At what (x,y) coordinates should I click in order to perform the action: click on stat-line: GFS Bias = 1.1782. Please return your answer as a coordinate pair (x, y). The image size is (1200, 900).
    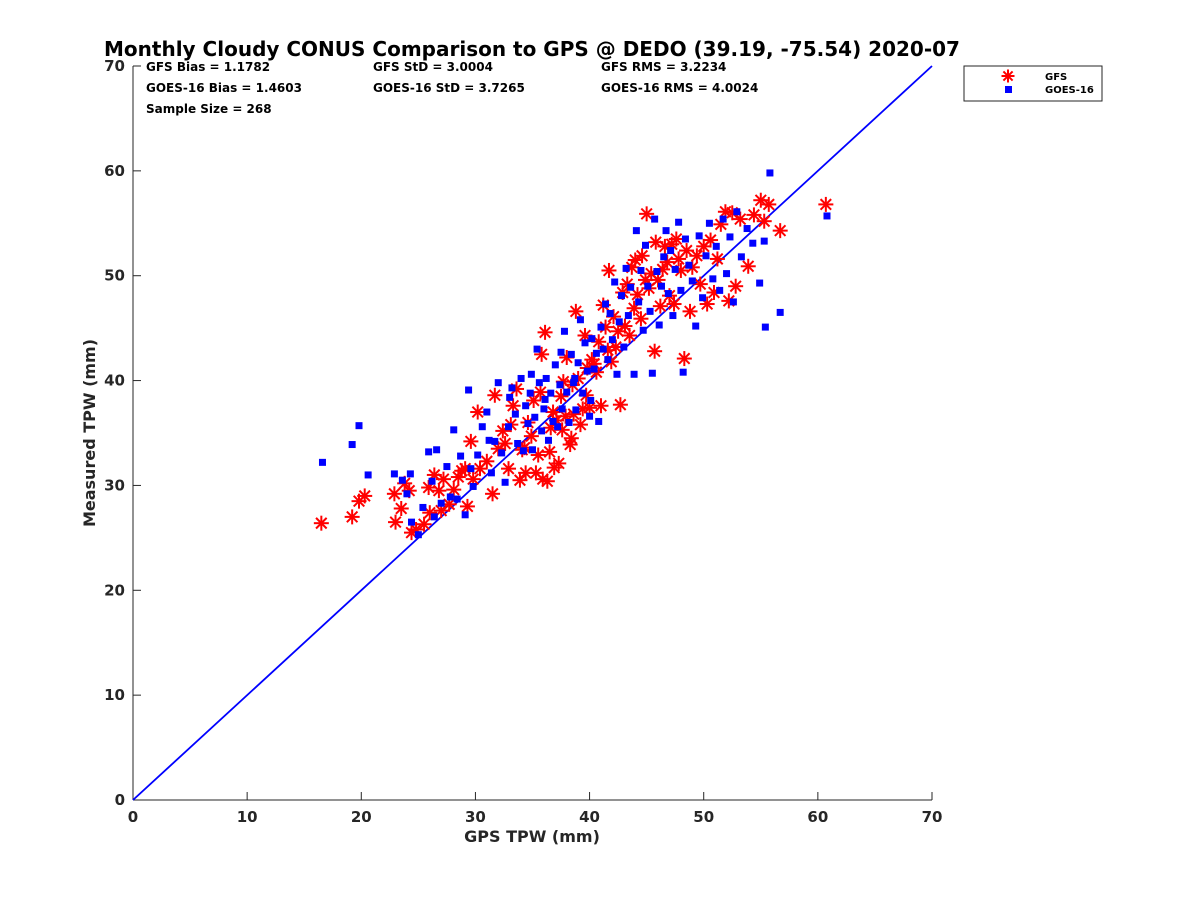
    Looking at the image, I should click on (208, 67).